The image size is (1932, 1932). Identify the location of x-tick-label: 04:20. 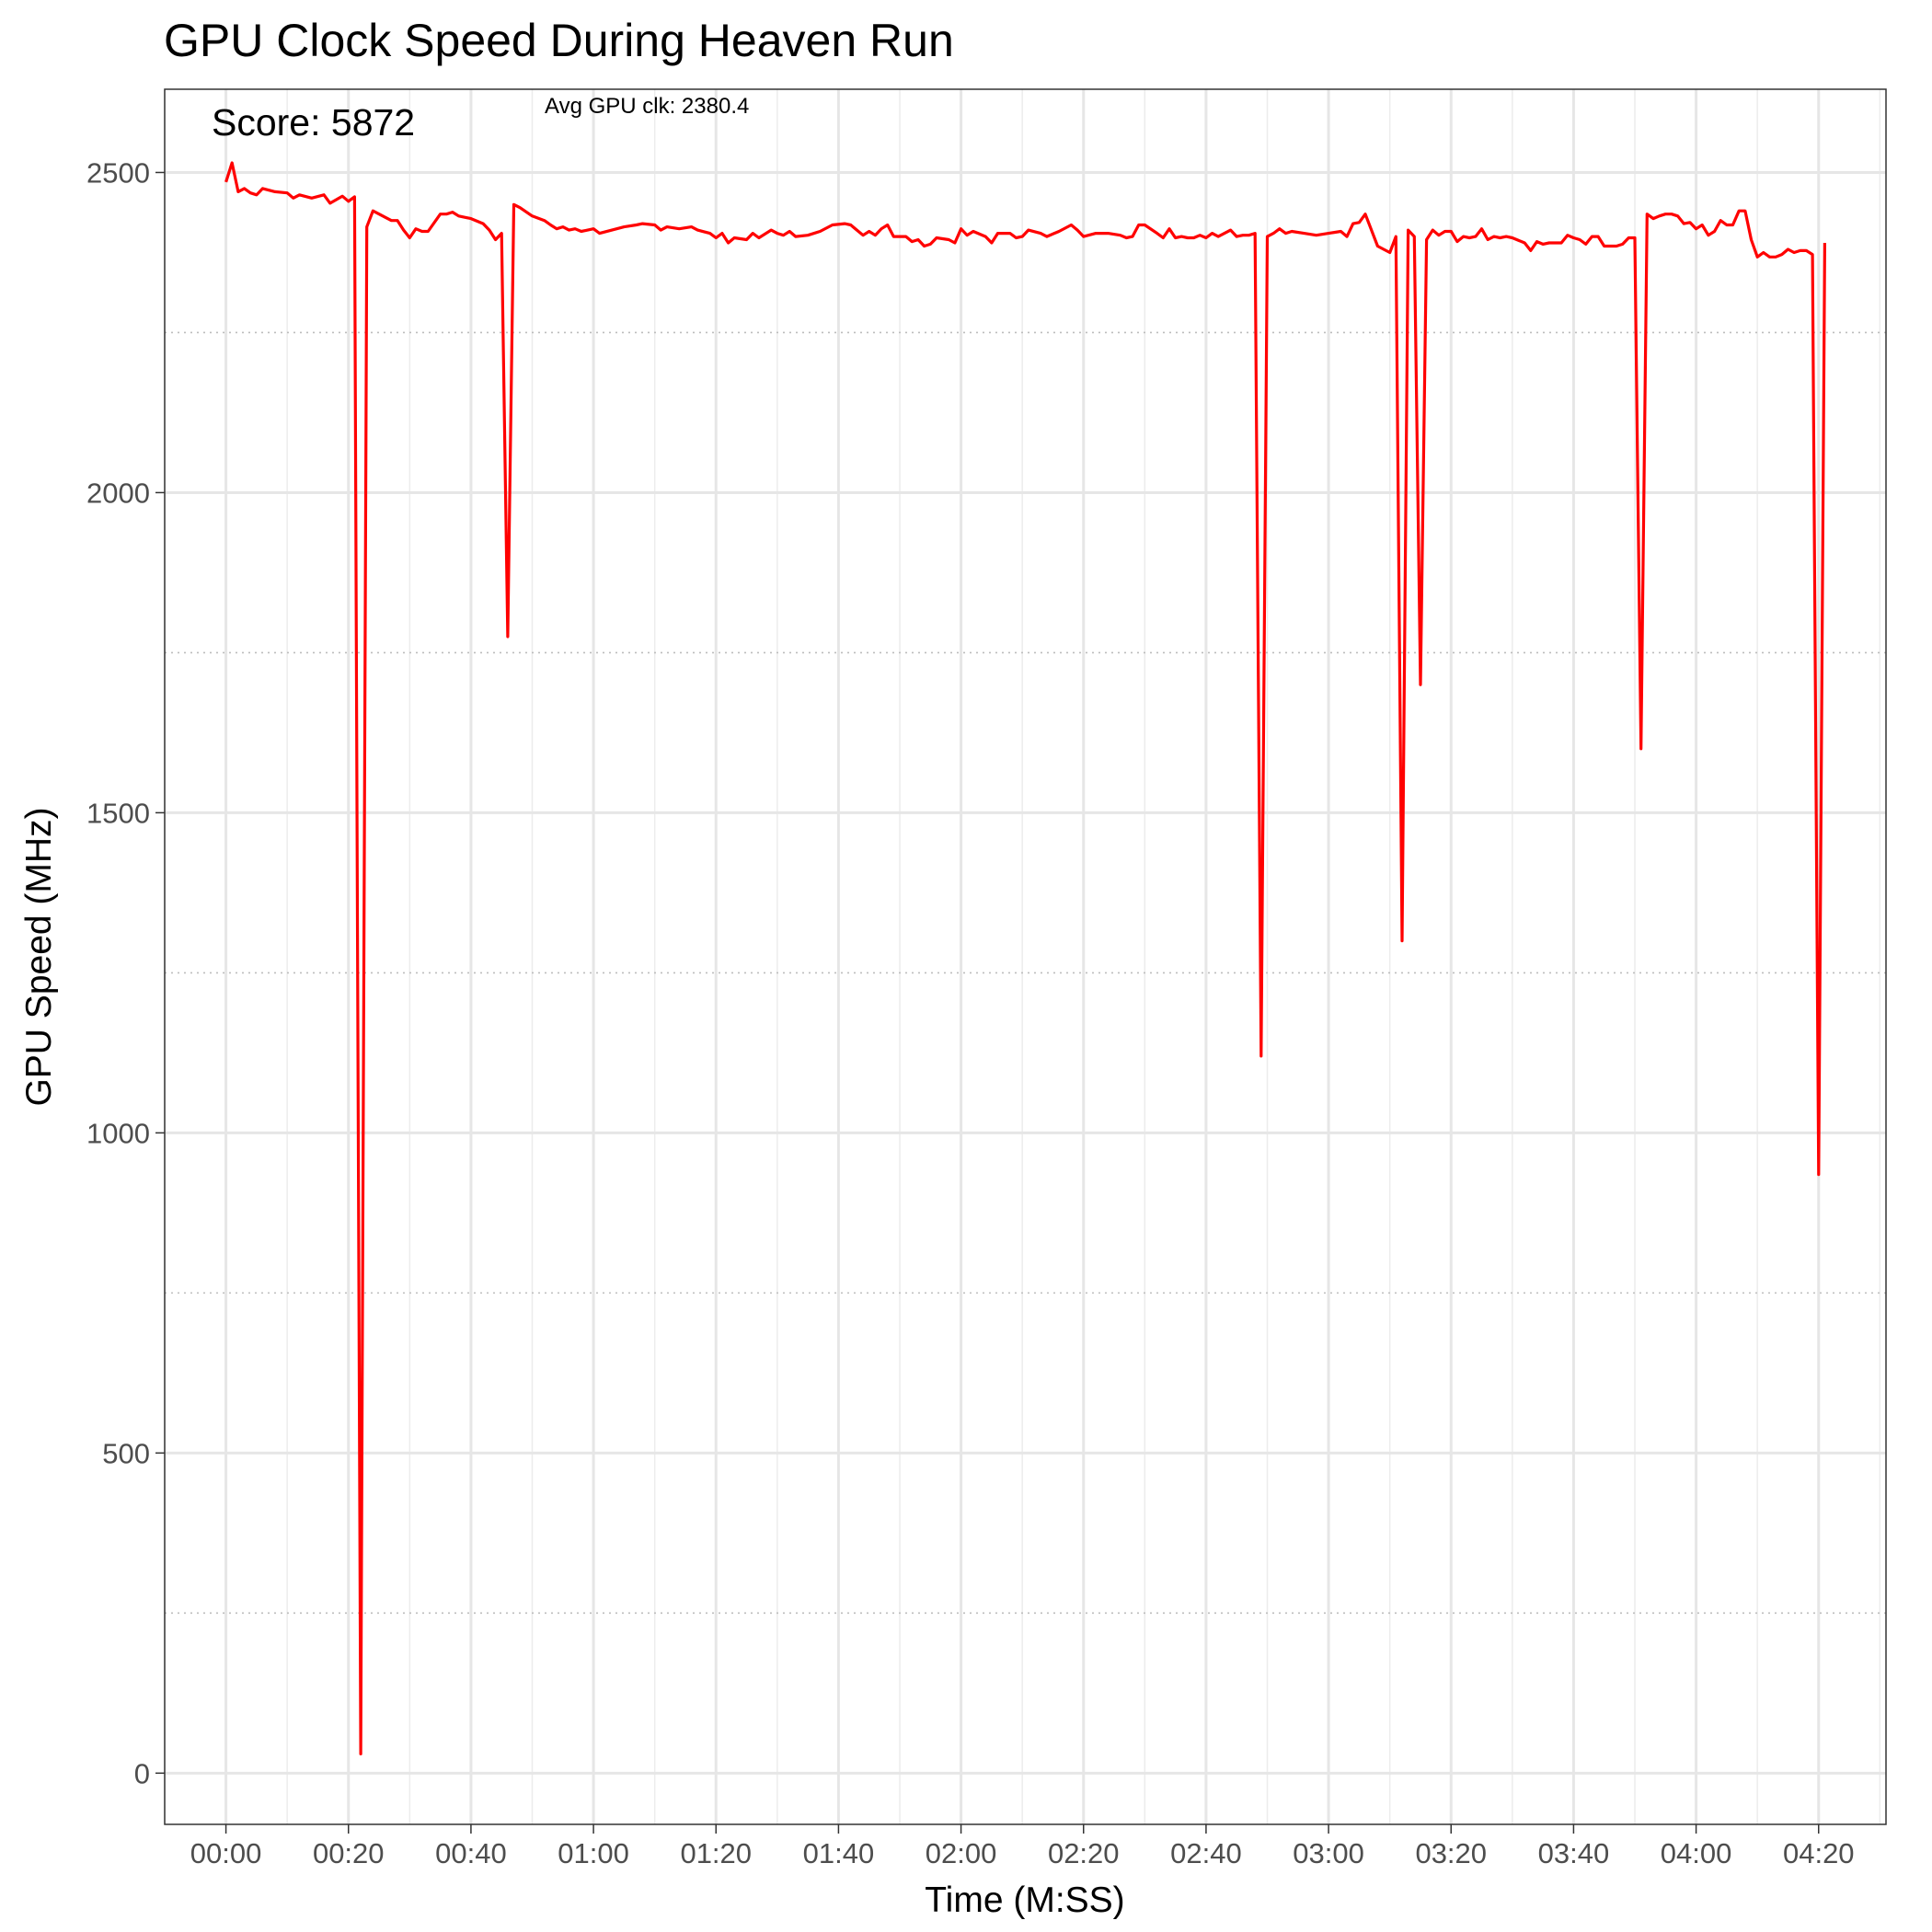
(1819, 1853).